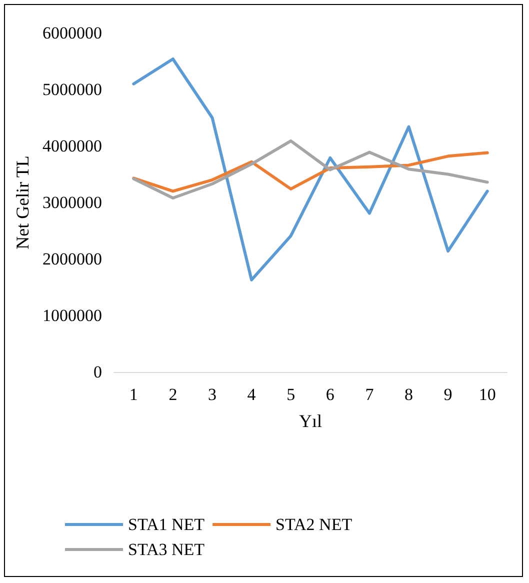 The width and height of the screenshot is (529, 583). What do you see at coordinates (22, 203) in the screenshot?
I see `y-axis-title: Net Gelir TL` at bounding box center [22, 203].